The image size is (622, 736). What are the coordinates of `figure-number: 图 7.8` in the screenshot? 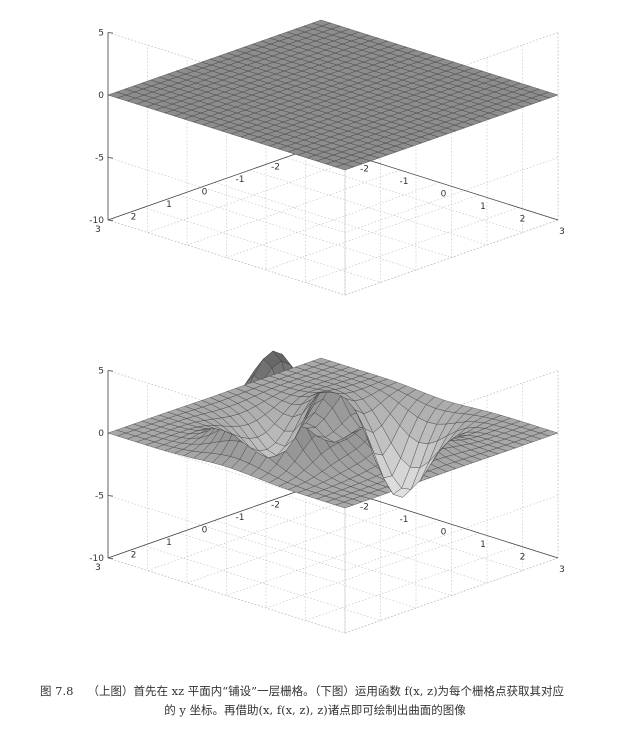 It's located at (57, 691).